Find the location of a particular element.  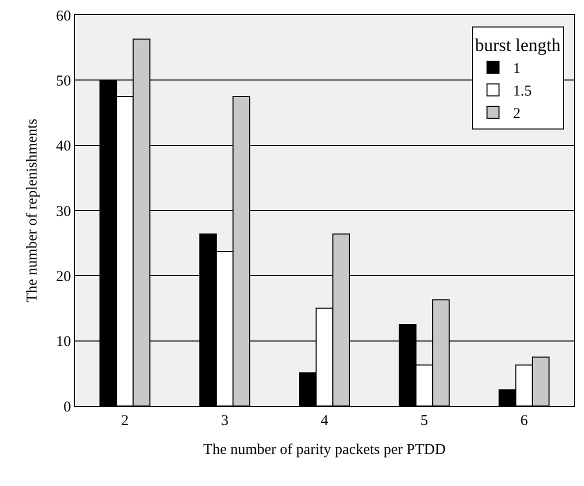

y-axis-title: The number of replenishments is located at coordinates (32, 210).